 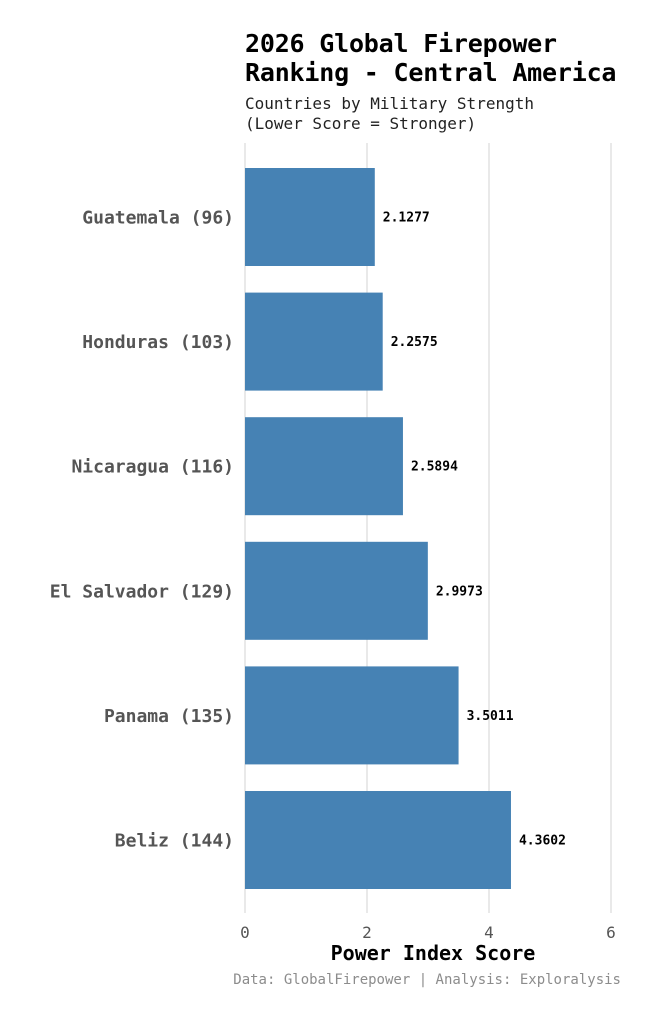 What do you see at coordinates (245, 932) in the screenshot?
I see `x-tick-label: 0` at bounding box center [245, 932].